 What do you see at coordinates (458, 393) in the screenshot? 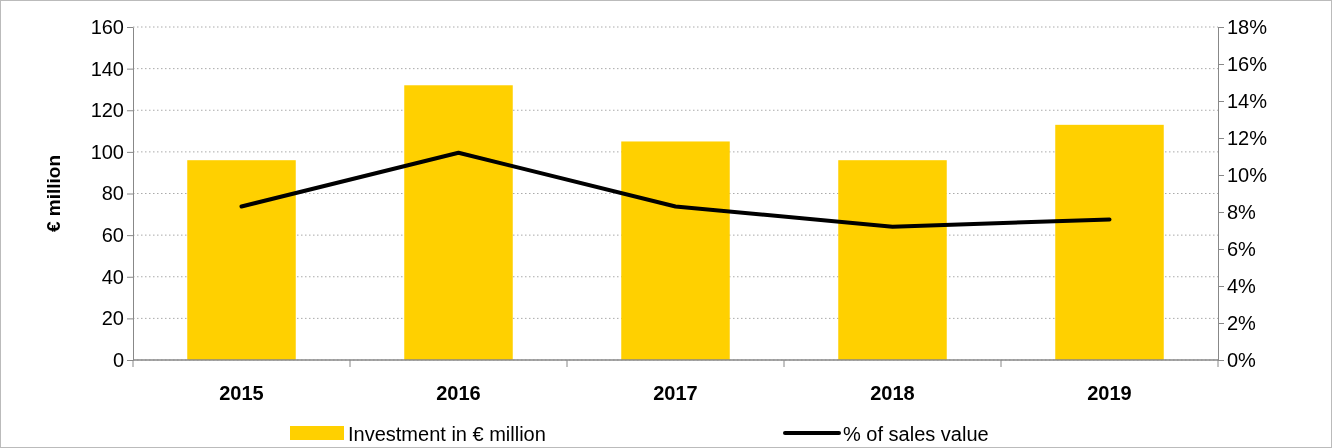
I see `x-tick-label: 2016` at bounding box center [458, 393].